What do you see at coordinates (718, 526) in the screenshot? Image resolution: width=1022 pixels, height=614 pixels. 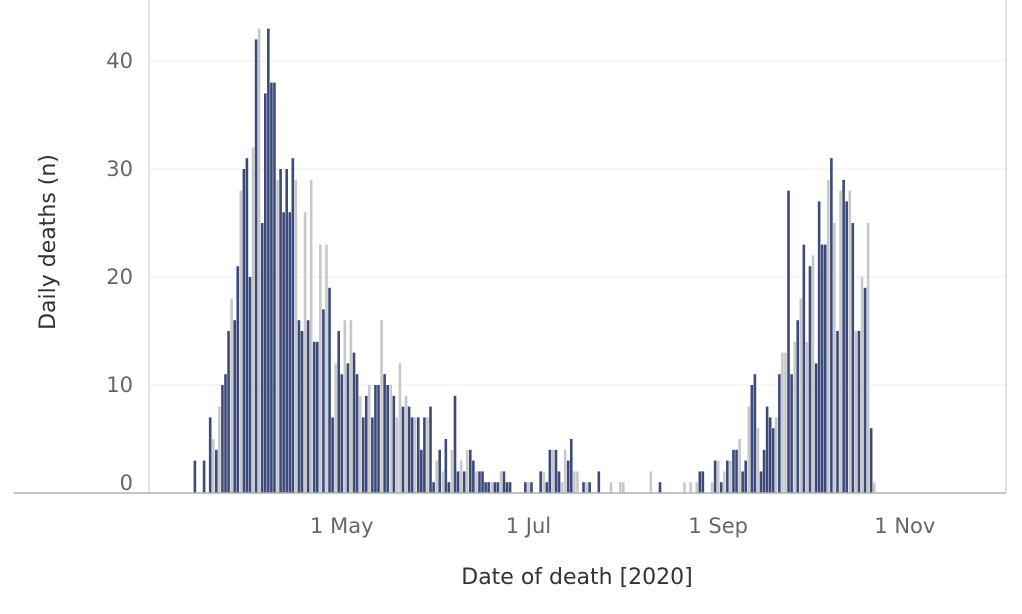 I see `x-tick-label: 1 Sep` at bounding box center [718, 526].